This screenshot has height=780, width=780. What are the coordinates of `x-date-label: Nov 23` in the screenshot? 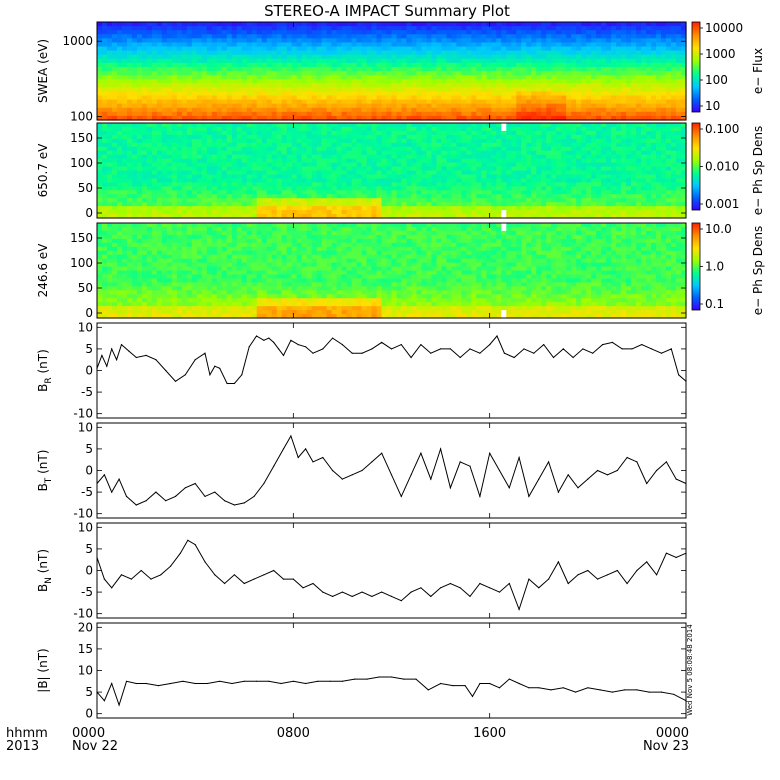 It's located at (666, 746).